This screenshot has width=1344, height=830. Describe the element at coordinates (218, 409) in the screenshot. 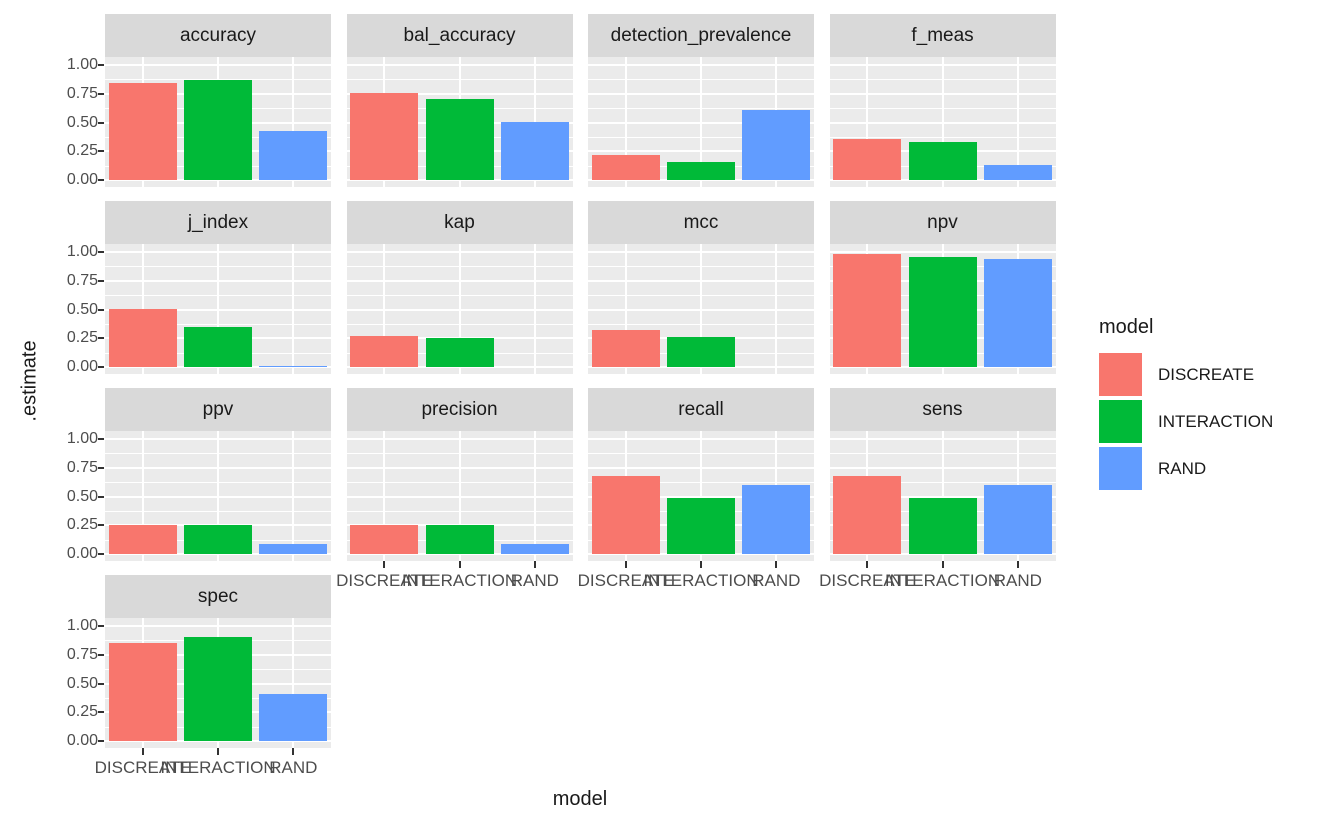

I see `facet-strip-label: ppv` at that location.